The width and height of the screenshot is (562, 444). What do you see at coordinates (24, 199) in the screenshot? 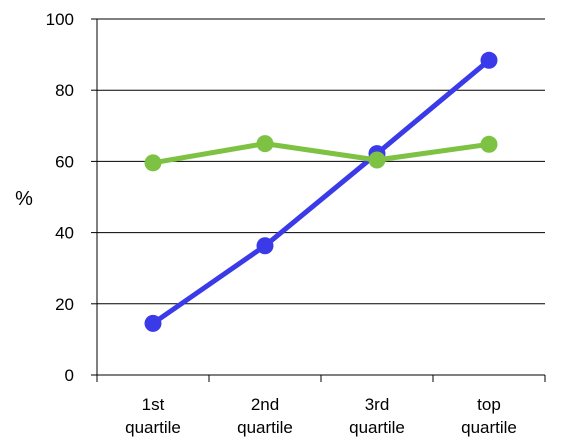
I see `y-axis-title: %` at bounding box center [24, 199].